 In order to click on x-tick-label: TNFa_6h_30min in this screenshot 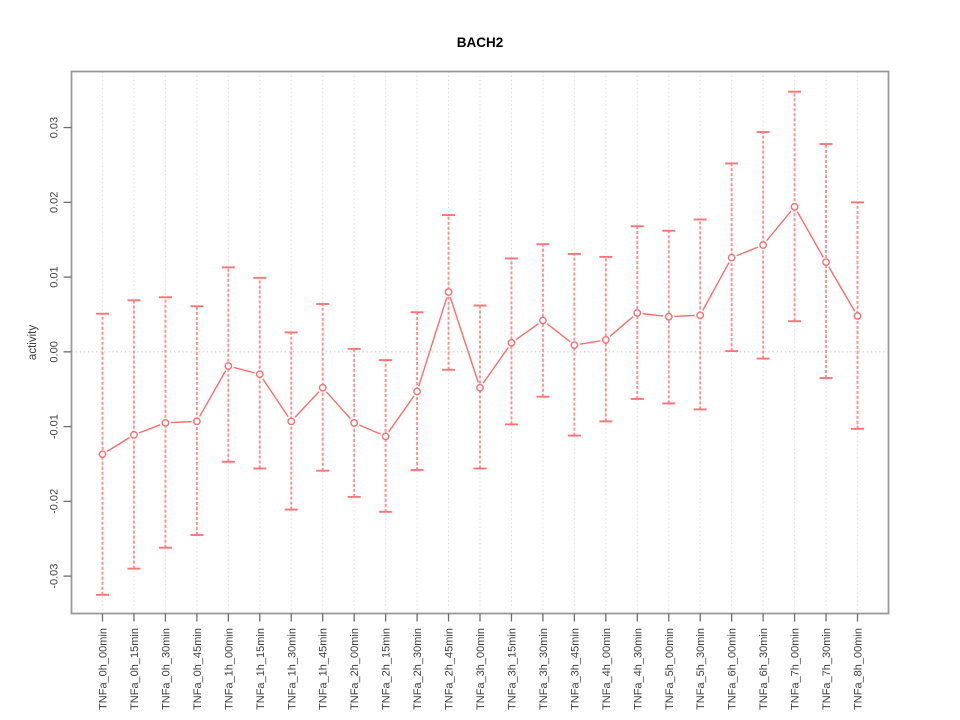, I will do `click(764, 669)`.